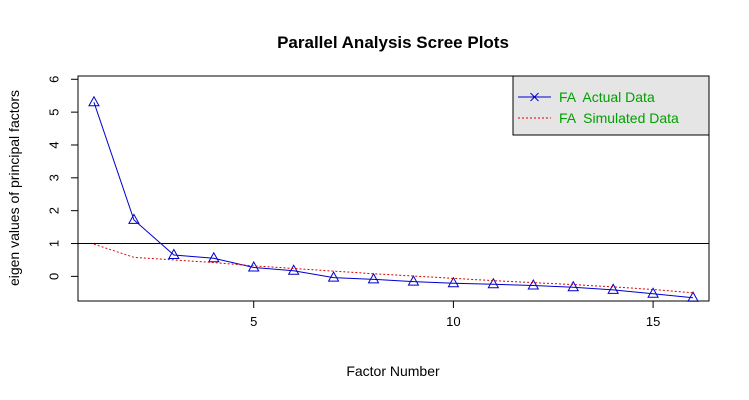  Describe the element at coordinates (534, 97) in the screenshot. I see `legend-marker` at that location.